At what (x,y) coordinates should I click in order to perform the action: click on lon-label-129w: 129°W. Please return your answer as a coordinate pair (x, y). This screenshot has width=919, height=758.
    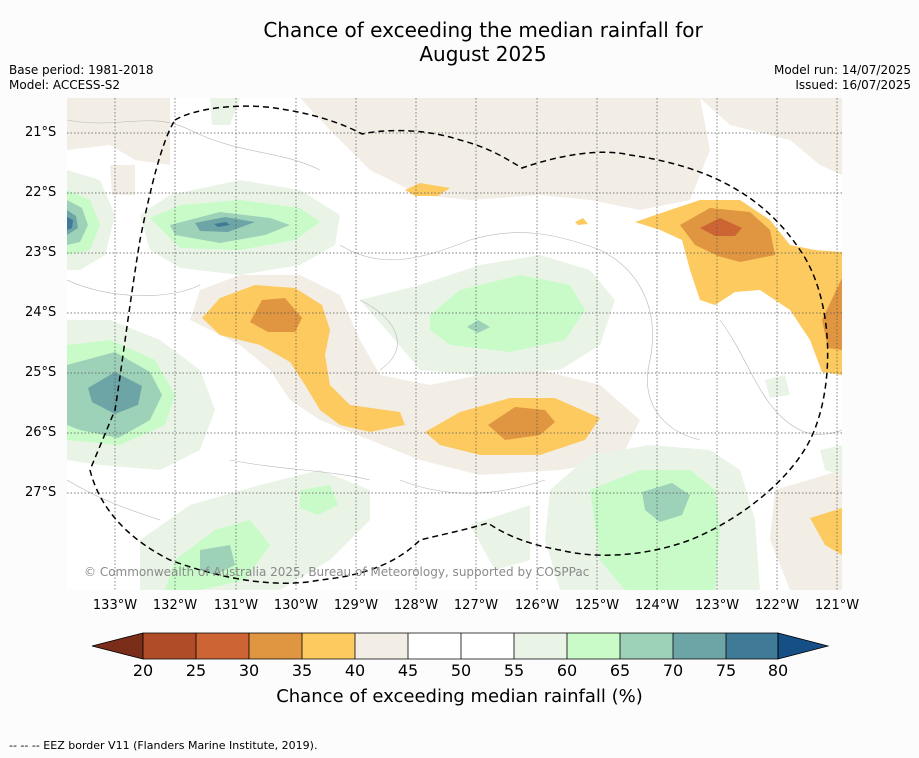
    Looking at the image, I should click on (356, 605).